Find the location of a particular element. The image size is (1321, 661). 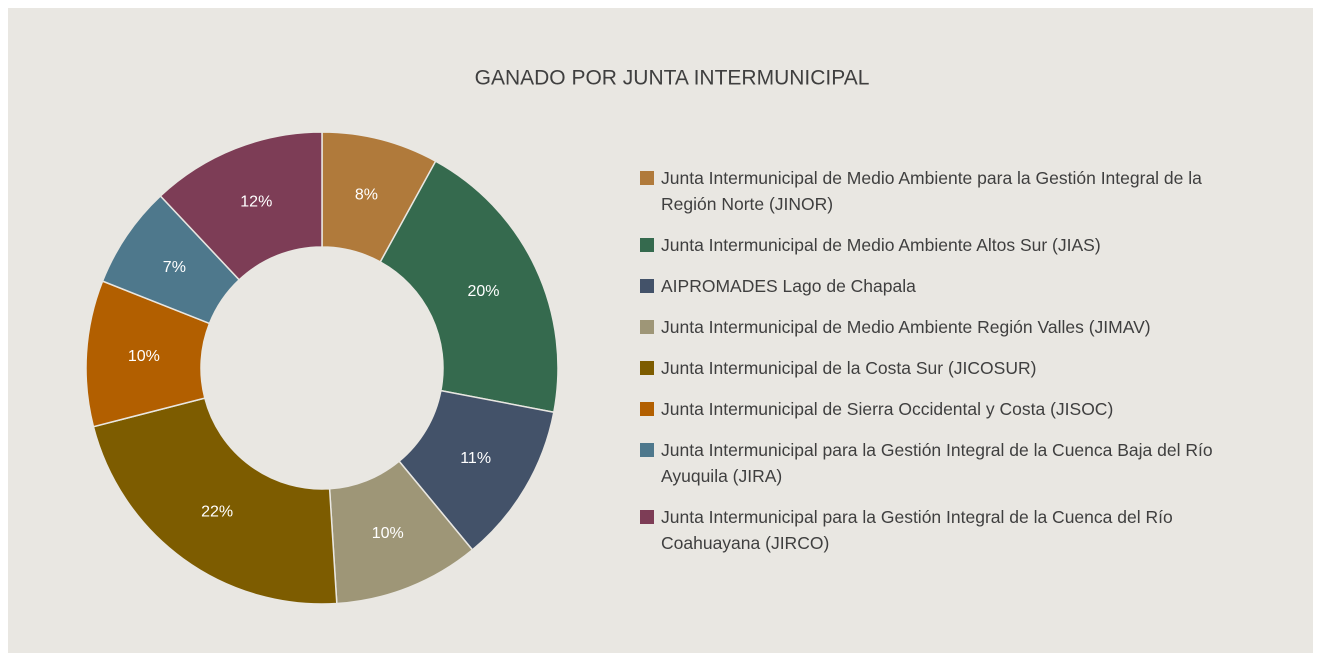

legend-label: AIPROMADES Lago de Chapala is located at coordinates (788, 286).